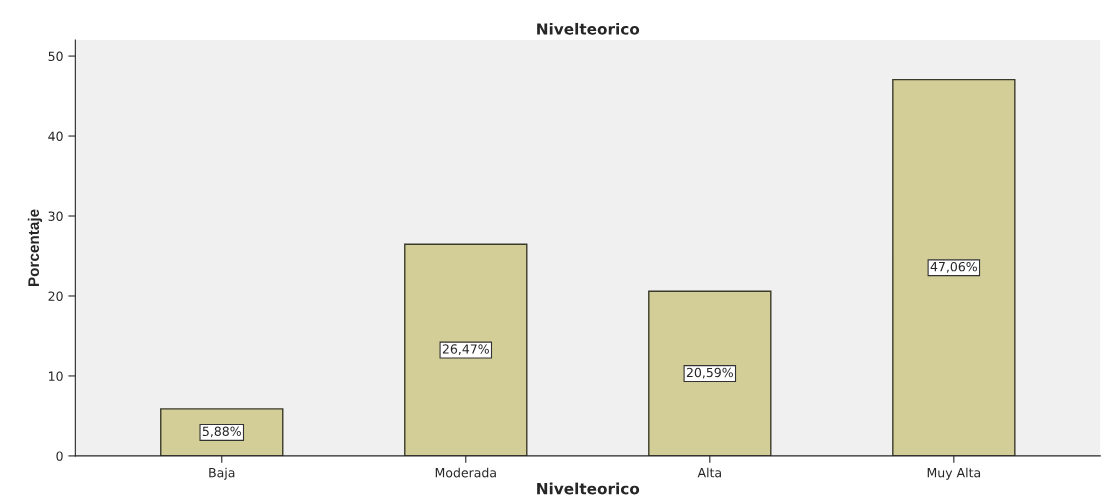 The width and height of the screenshot is (1108, 501). I want to click on data-label: 20,59%, so click(709, 373).